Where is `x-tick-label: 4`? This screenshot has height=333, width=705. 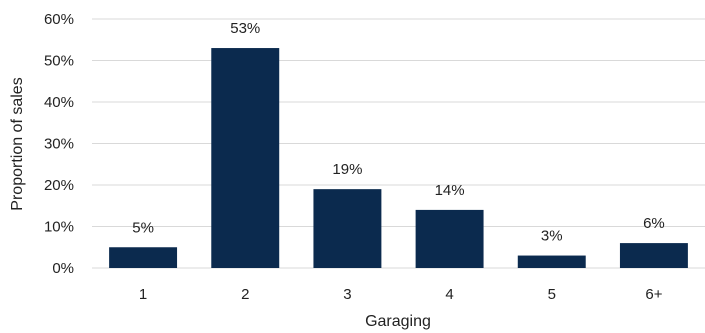 x-tick-label: 4 is located at coordinates (449, 294).